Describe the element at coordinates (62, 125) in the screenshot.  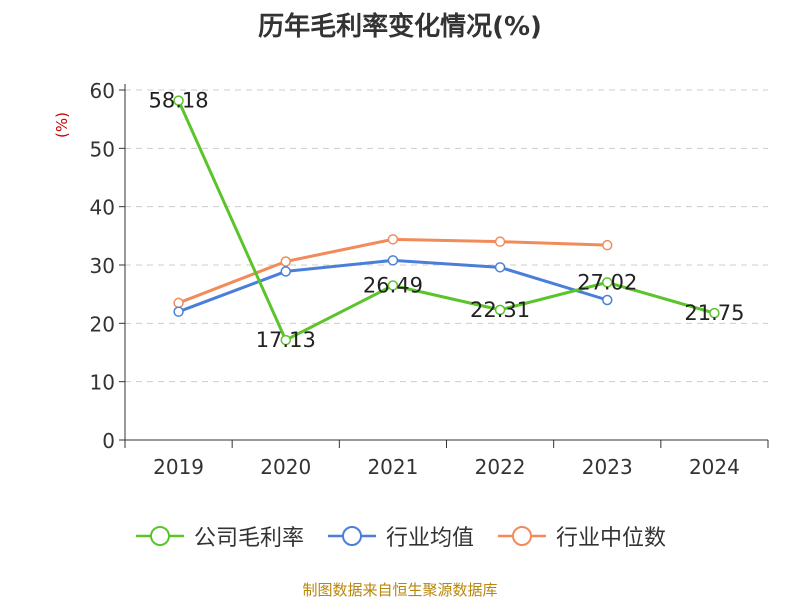
I see `y-axis-label: (%)` at that location.